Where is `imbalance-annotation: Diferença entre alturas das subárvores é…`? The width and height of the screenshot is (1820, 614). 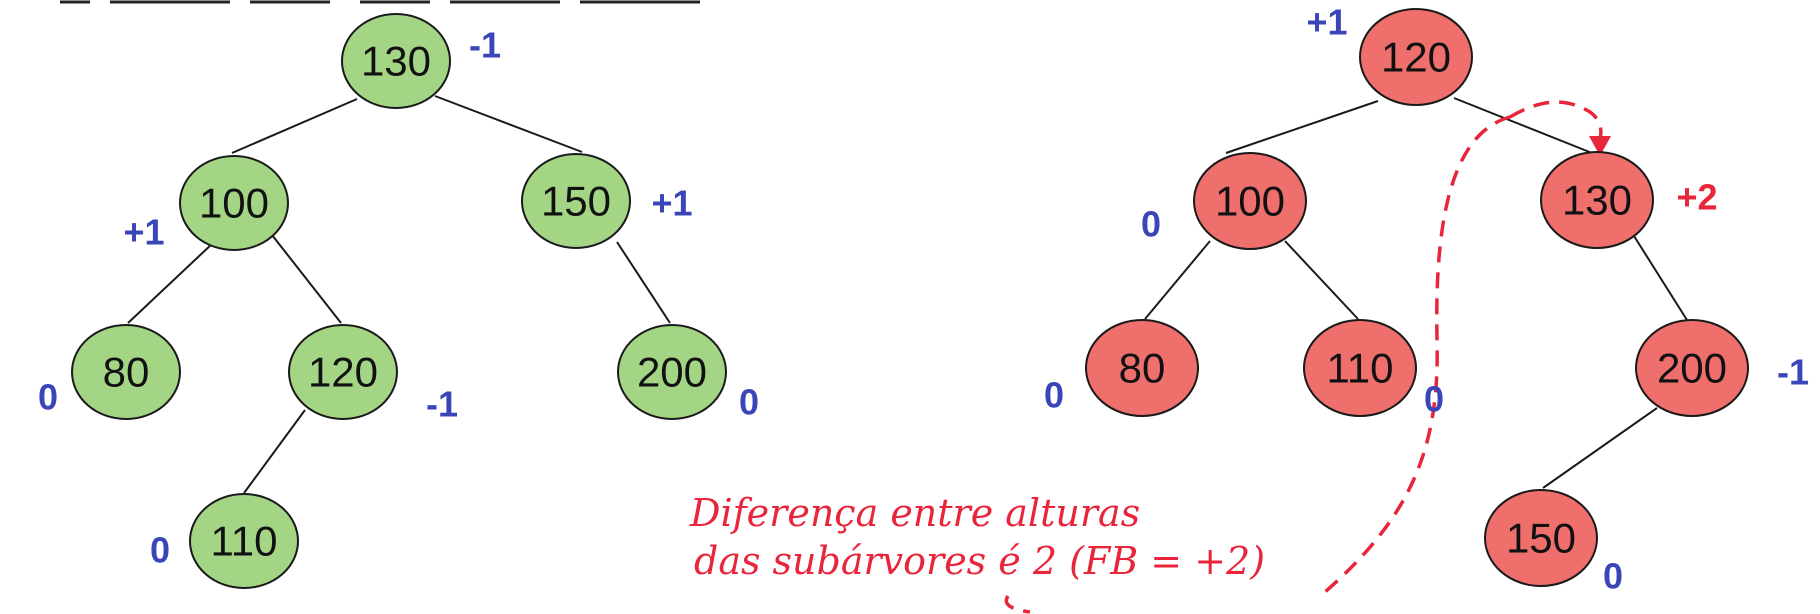
imbalance-annotation: Diferença entre alturas das subárvores é… is located at coordinates (977, 537).